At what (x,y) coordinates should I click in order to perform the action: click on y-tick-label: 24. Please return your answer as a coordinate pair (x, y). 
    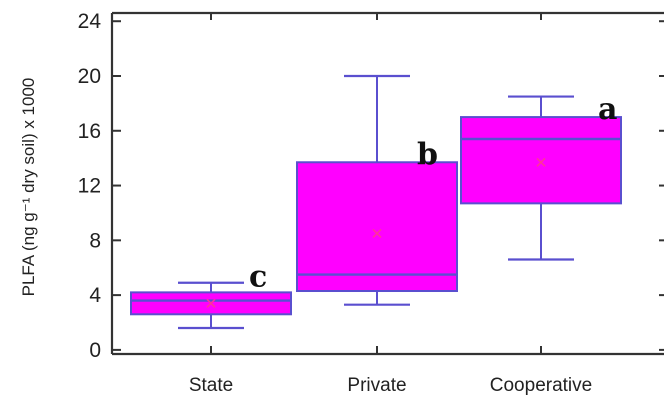
    Looking at the image, I should click on (90, 21).